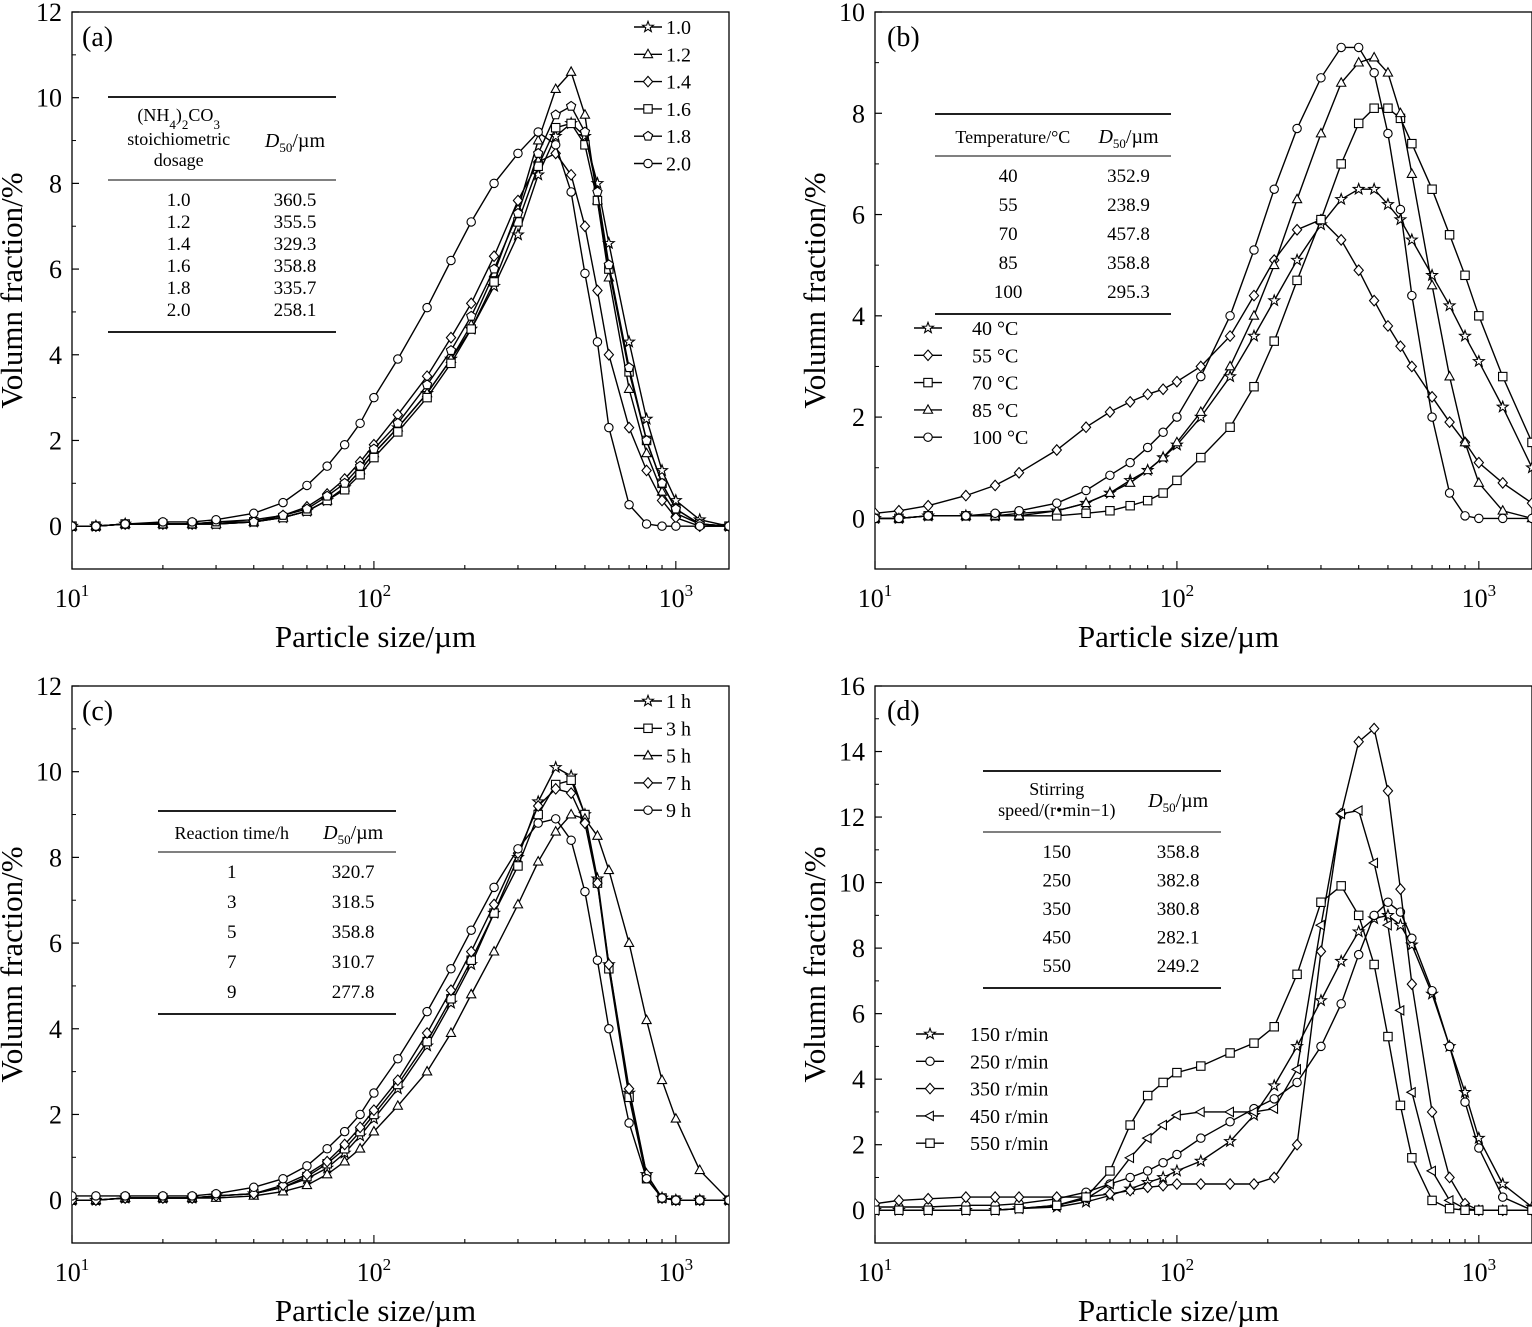  I want to click on x-tick-label: 103, so click(676, 1271).